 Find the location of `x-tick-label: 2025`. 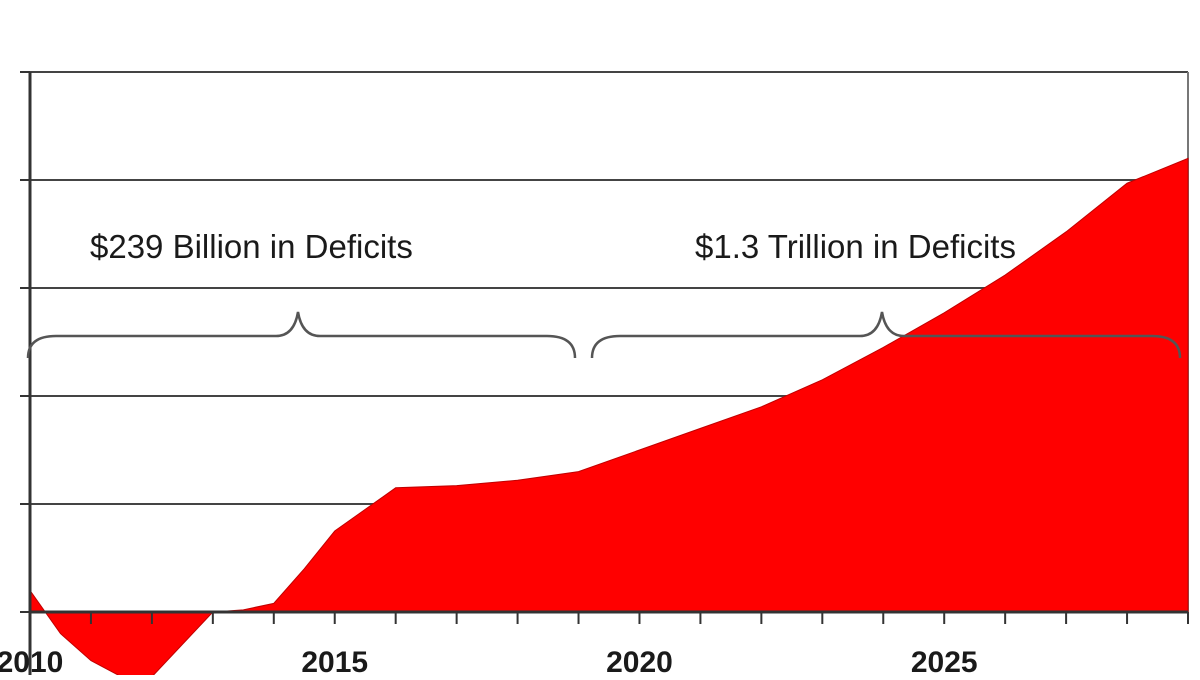

x-tick-label: 2025 is located at coordinates (944, 660).